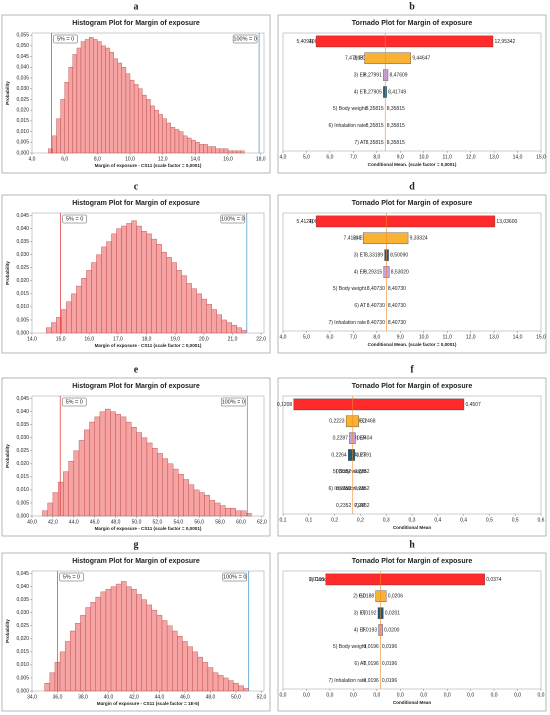 The width and height of the screenshot is (550, 715). What do you see at coordinates (412, 369) in the screenshot?
I see `panel-letter: f` at bounding box center [412, 369].